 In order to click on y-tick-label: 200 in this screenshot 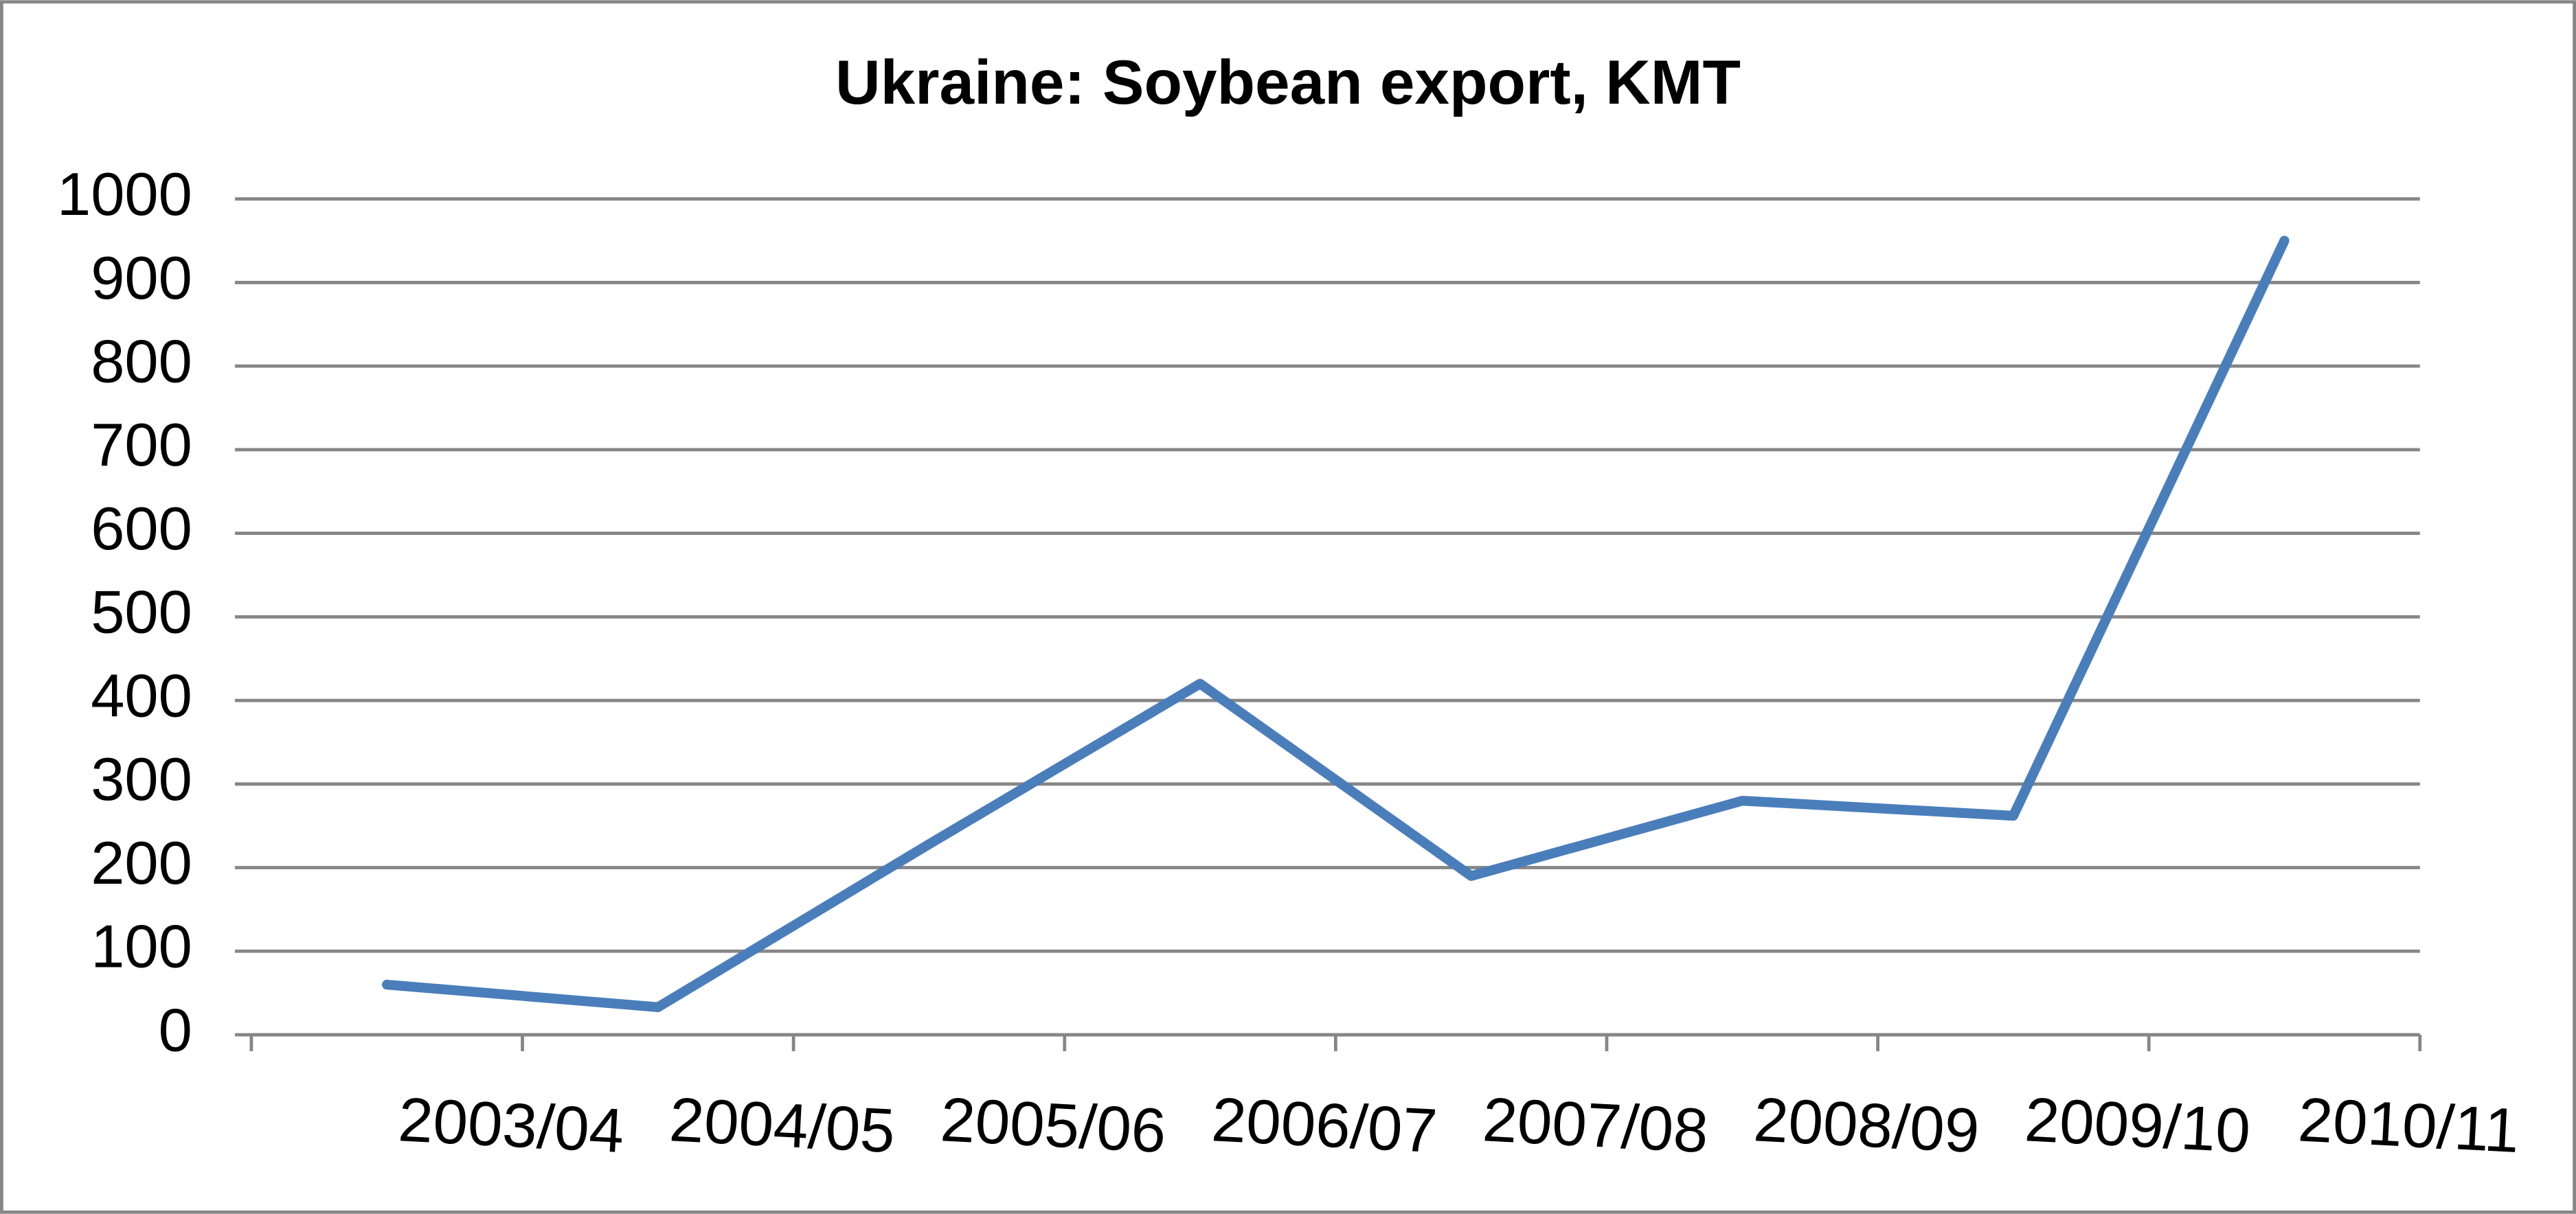, I will do `click(141, 863)`.